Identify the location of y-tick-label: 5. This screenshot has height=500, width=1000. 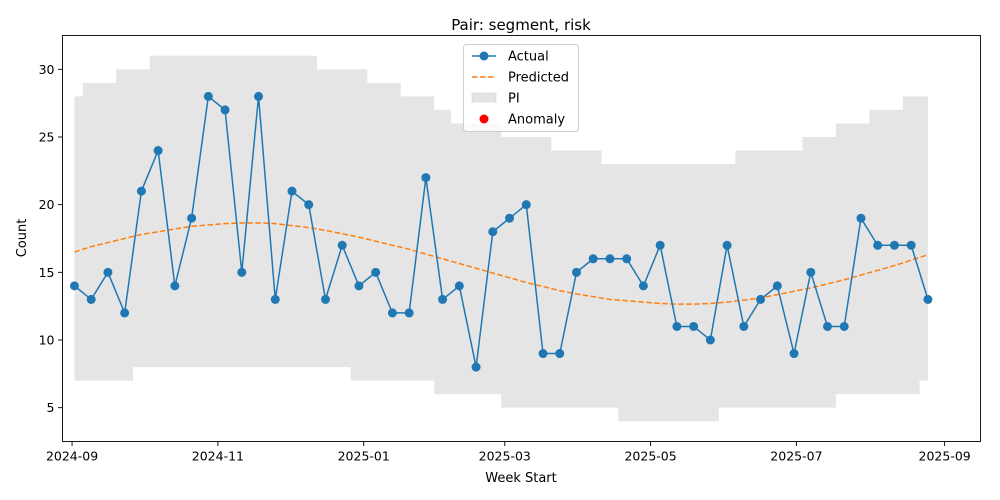
(51, 407).